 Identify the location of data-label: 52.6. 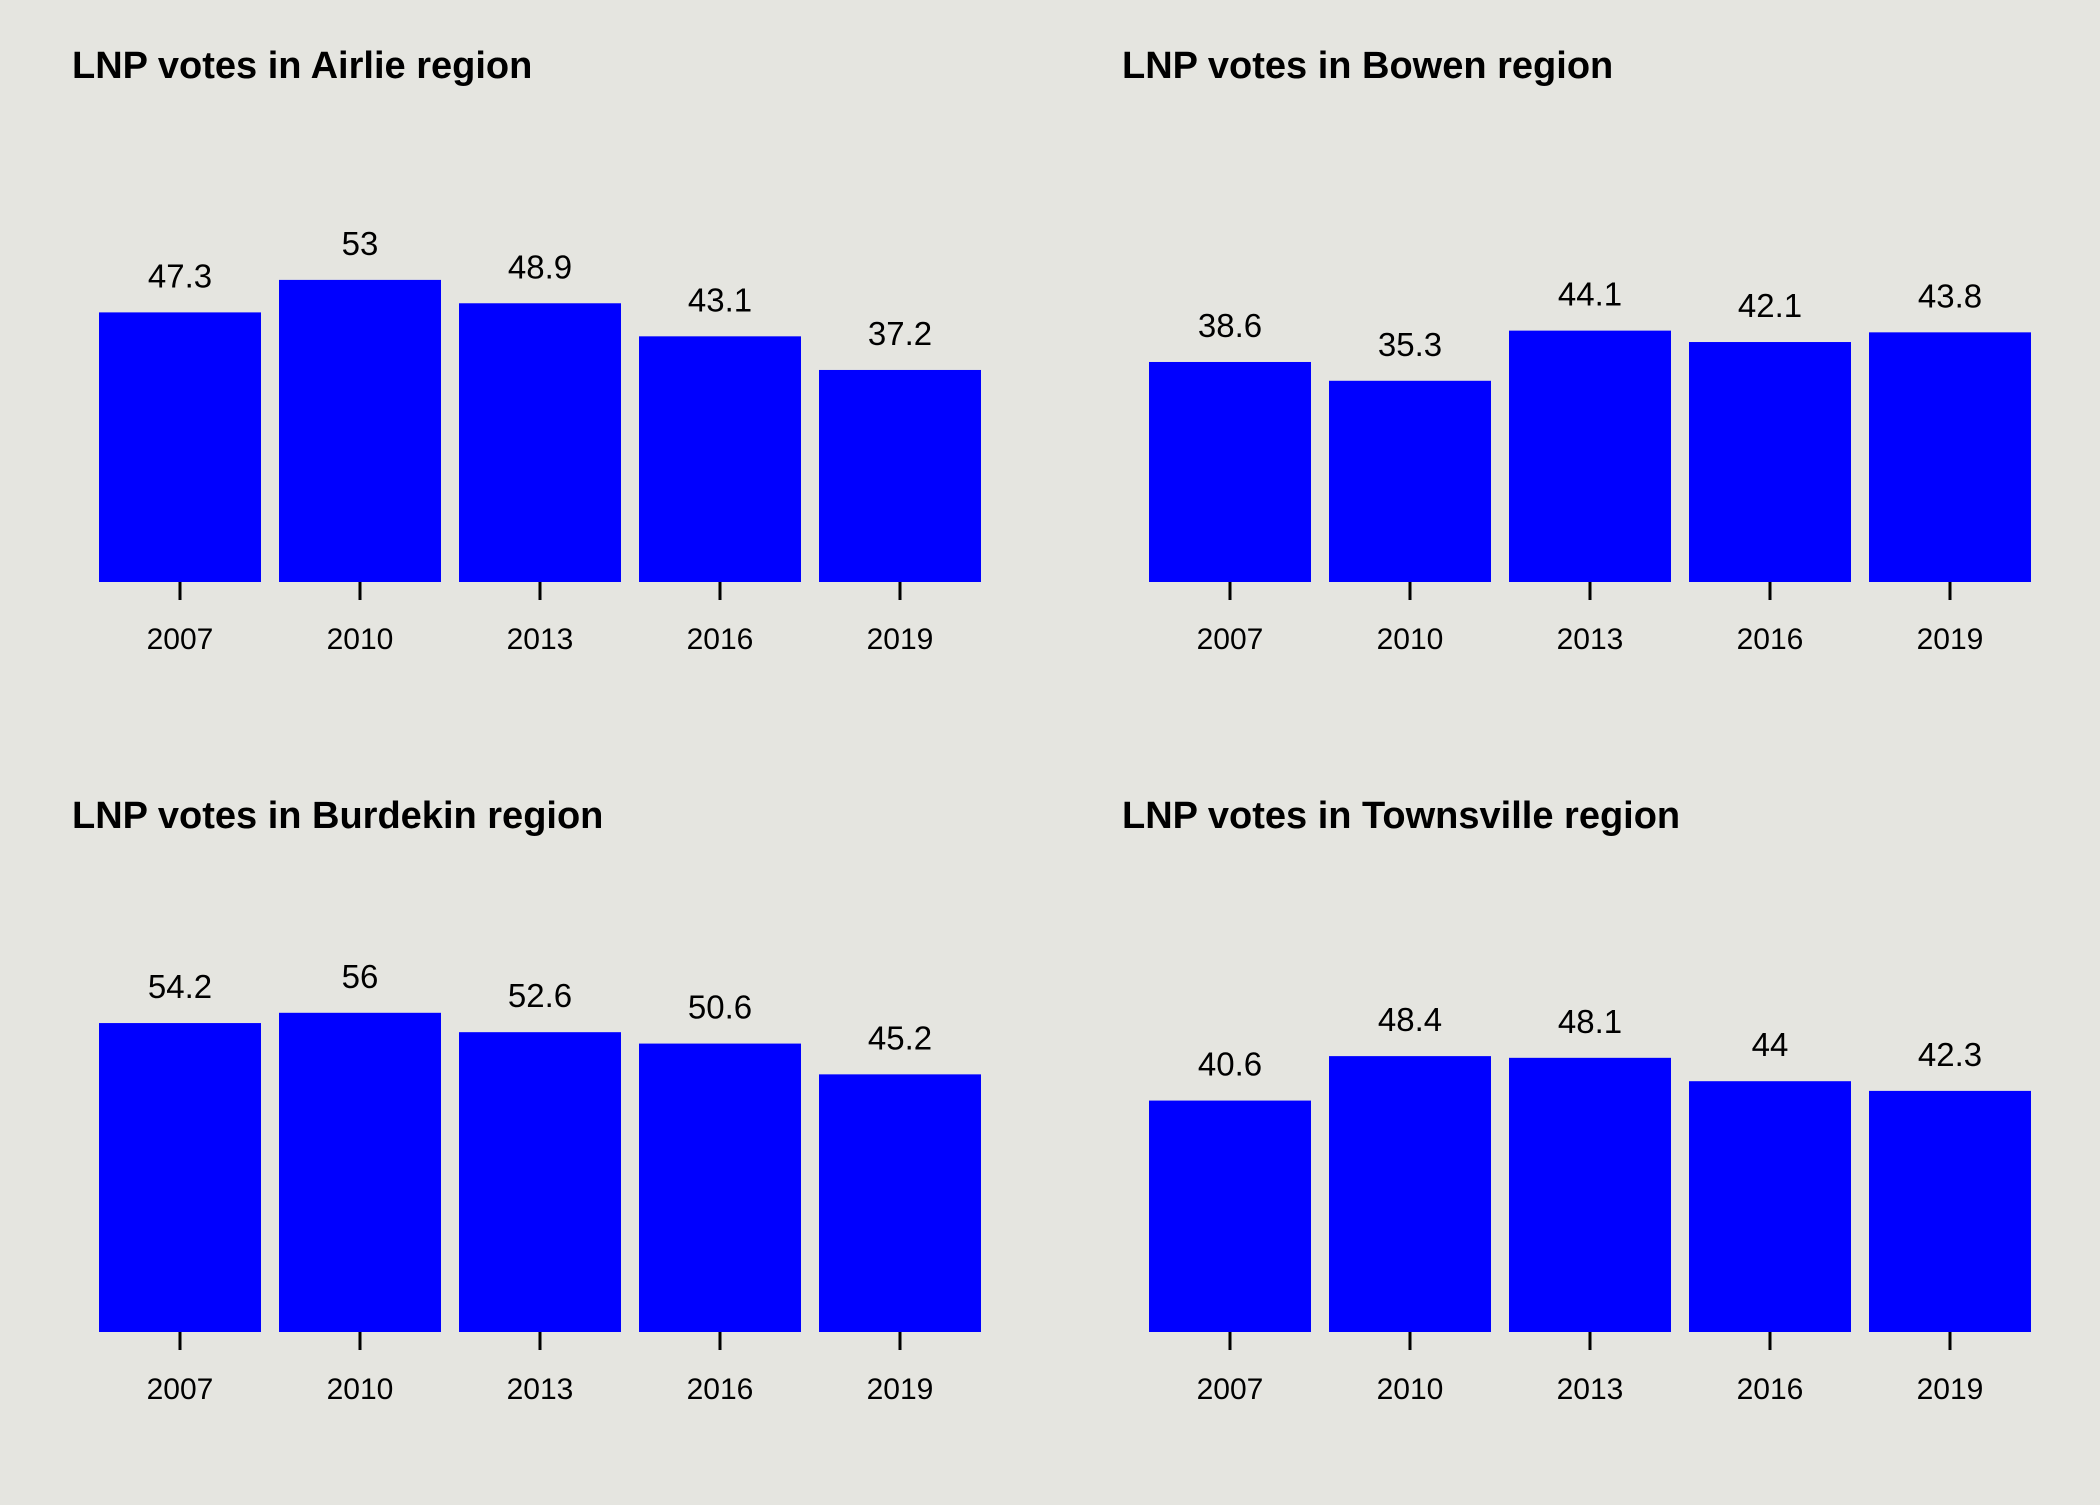
(540, 995).